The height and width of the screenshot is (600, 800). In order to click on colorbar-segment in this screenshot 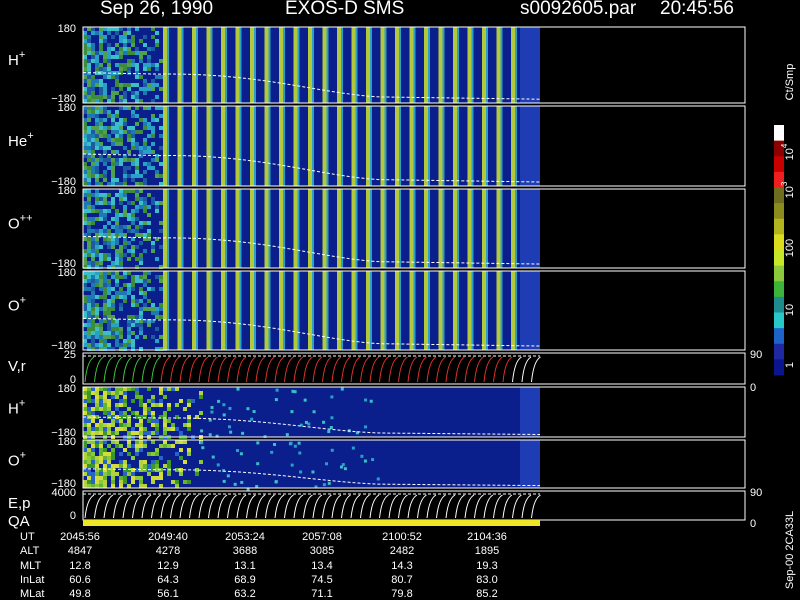, I will do `click(779, 367)`.